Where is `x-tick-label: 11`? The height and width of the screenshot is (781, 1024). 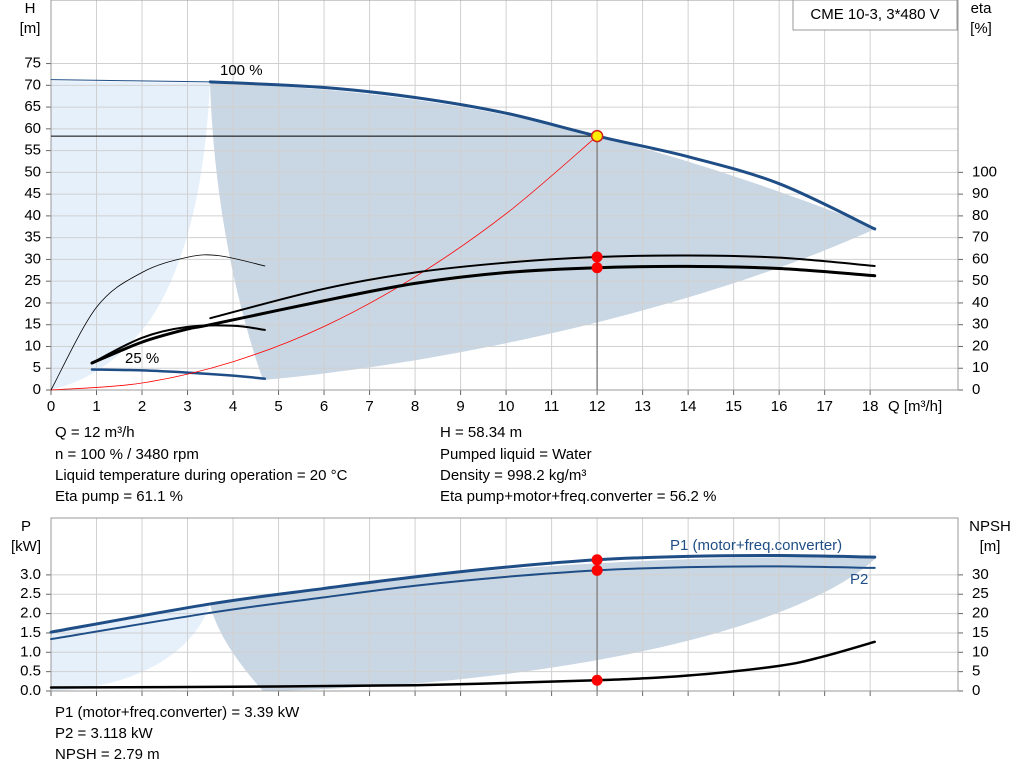 x-tick-label: 11 is located at coordinates (552, 406).